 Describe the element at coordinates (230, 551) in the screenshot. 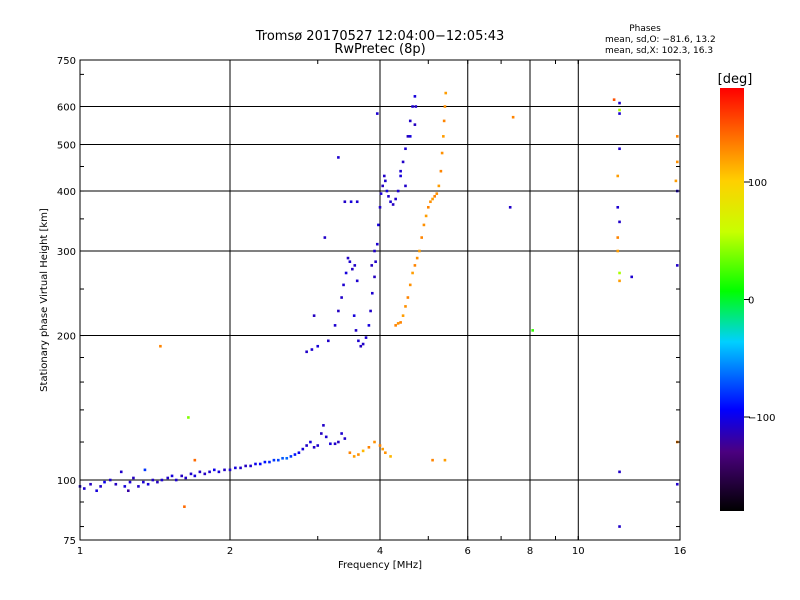

I see `x-tick-label: 2` at that location.